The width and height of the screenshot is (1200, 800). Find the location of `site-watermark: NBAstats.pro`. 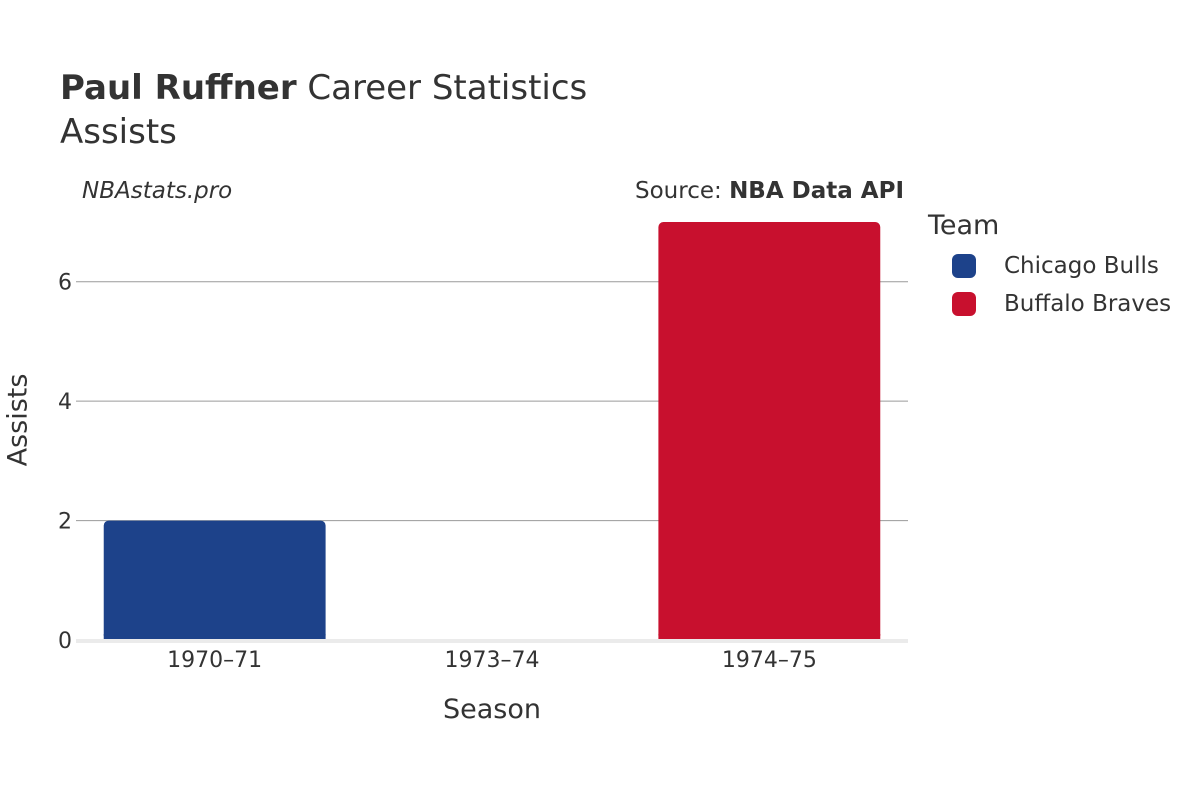

site-watermark: NBAstats.pro is located at coordinates (157, 191).